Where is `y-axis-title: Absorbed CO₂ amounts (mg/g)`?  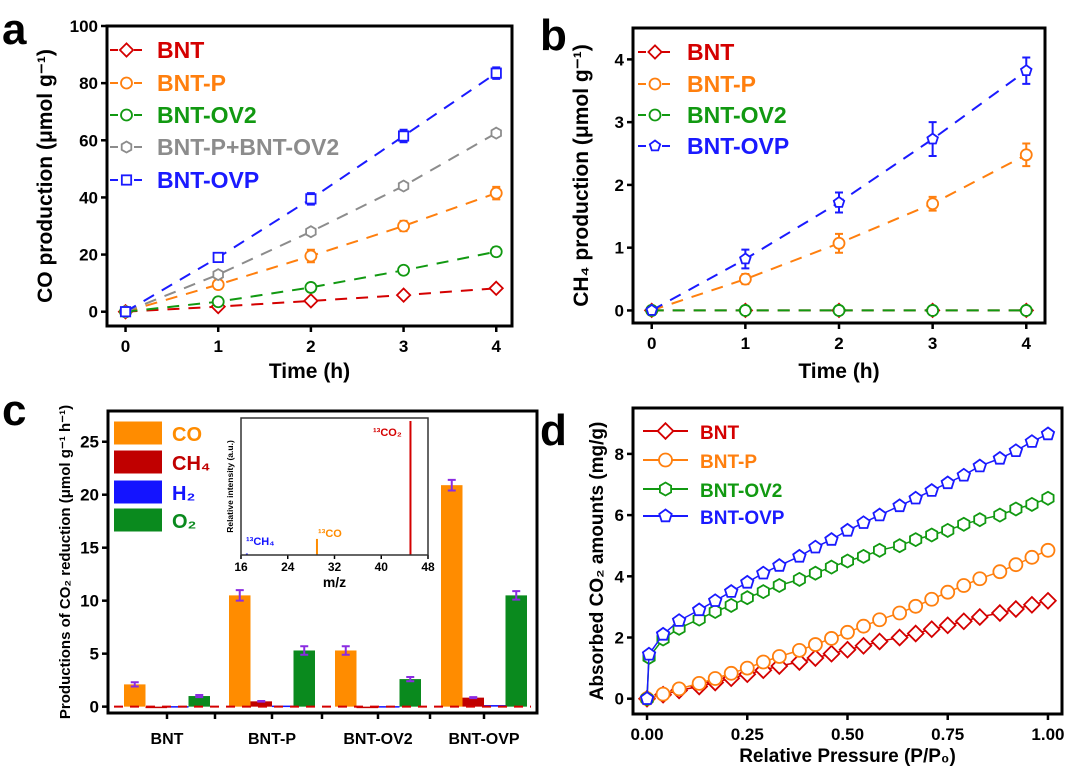 y-axis-title: Absorbed CO₂ amounts (mg/g) is located at coordinates (597, 561).